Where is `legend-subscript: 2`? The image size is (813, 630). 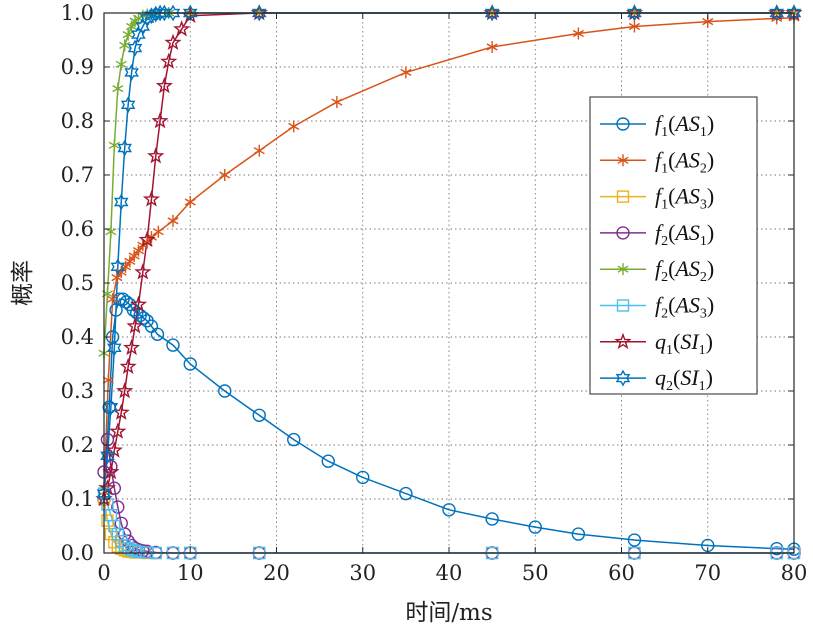
legend-subscript: 2 is located at coordinates (664, 277).